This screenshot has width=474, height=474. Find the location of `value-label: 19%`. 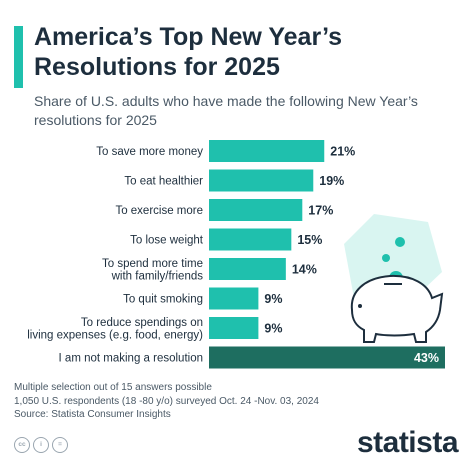

value-label: 19% is located at coordinates (331, 181).